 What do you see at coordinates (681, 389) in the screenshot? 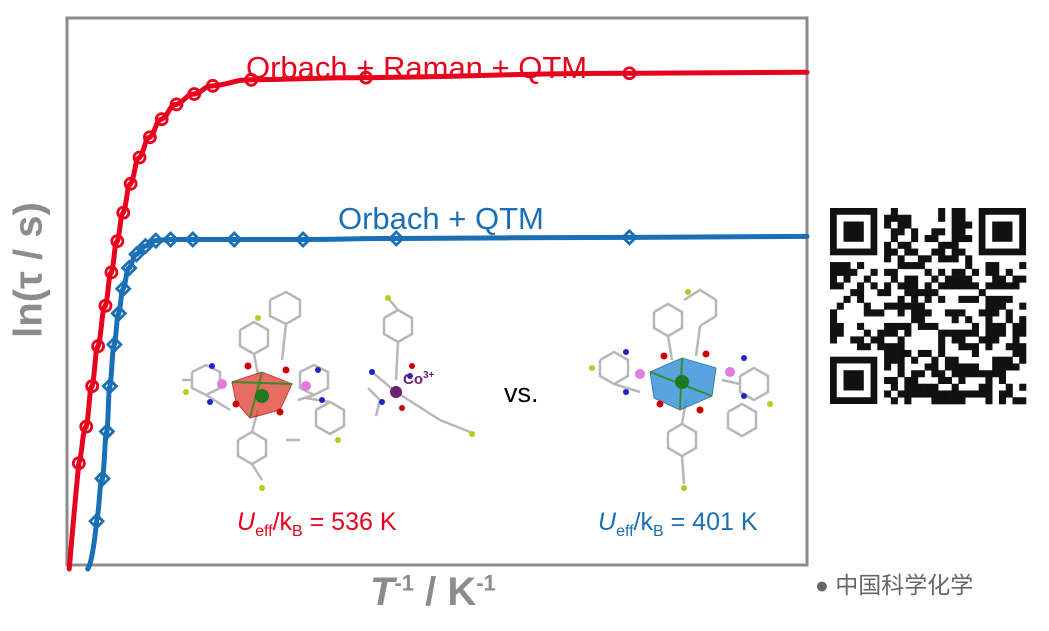
I see `molecule-right-illustration` at bounding box center [681, 389].